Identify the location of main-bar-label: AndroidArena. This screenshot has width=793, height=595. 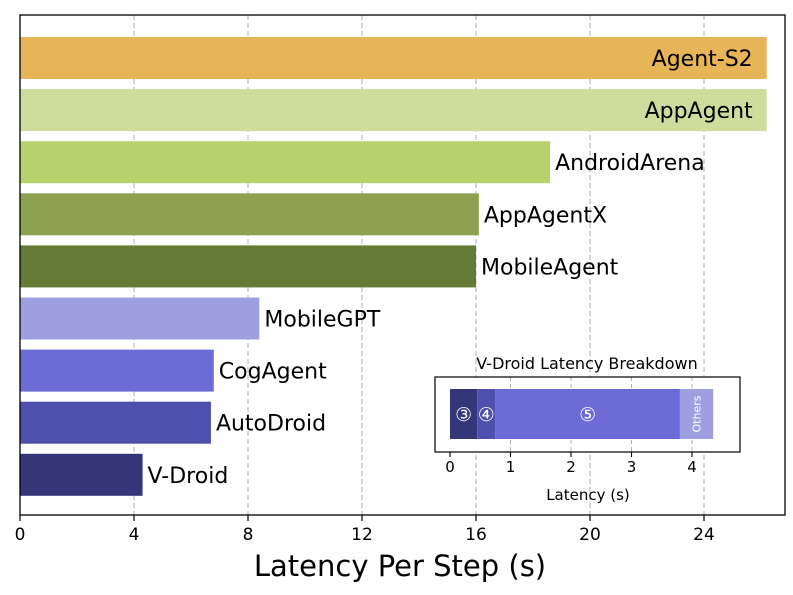
(630, 163).